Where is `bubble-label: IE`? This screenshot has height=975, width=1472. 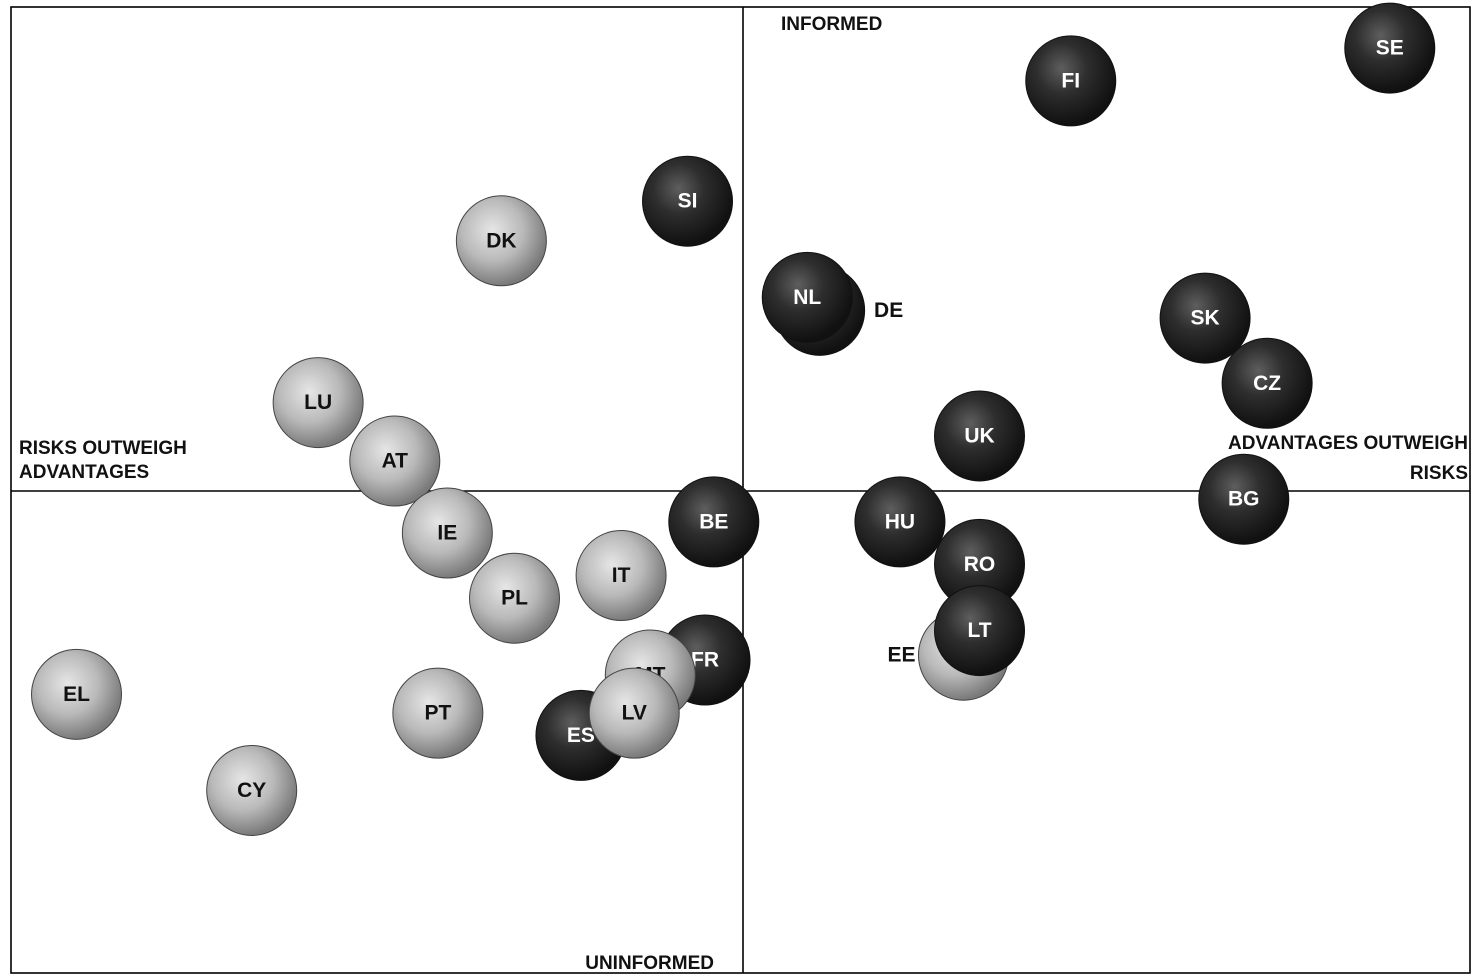
bubble-label: IE is located at coordinates (447, 533).